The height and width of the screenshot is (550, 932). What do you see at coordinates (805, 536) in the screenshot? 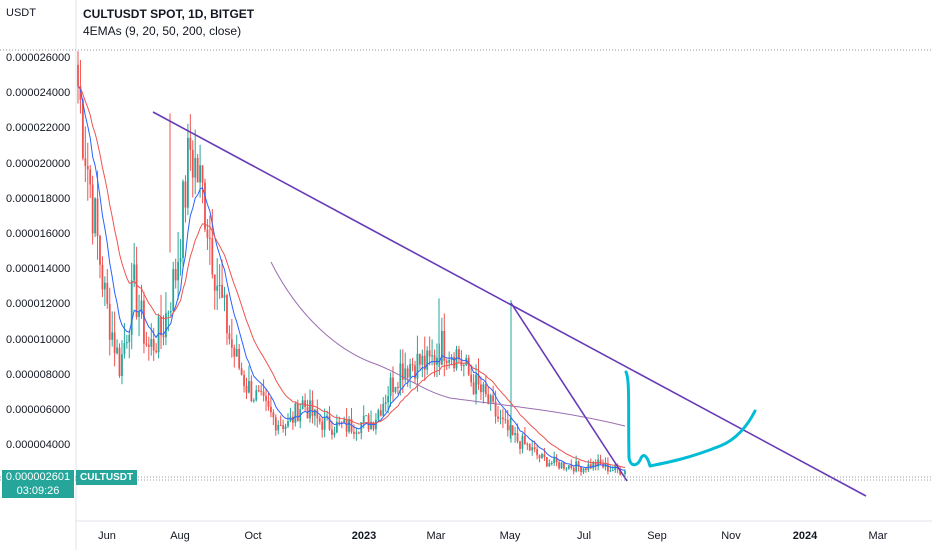
I see `x-tick-label: 2024` at bounding box center [805, 536].